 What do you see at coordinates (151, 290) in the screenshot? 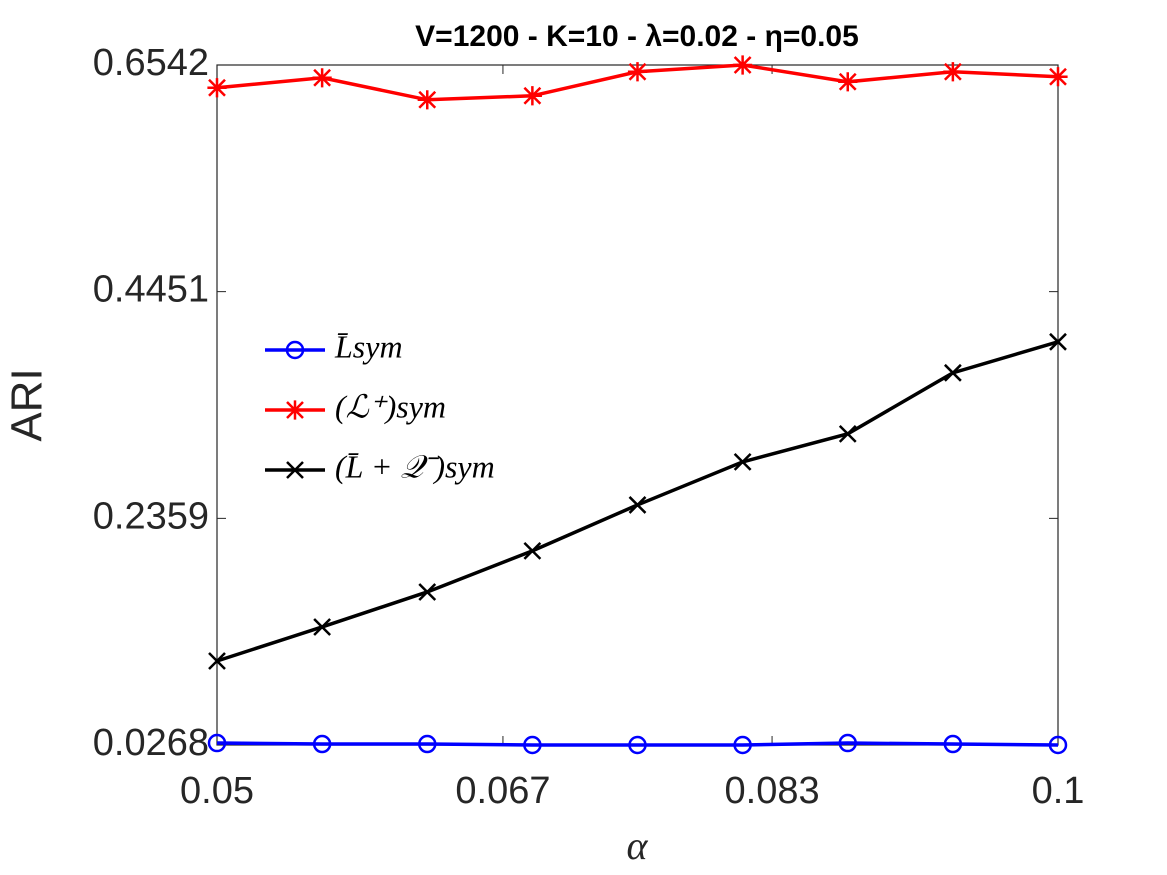
I see `y-tick-label: 0.4451` at bounding box center [151, 290].